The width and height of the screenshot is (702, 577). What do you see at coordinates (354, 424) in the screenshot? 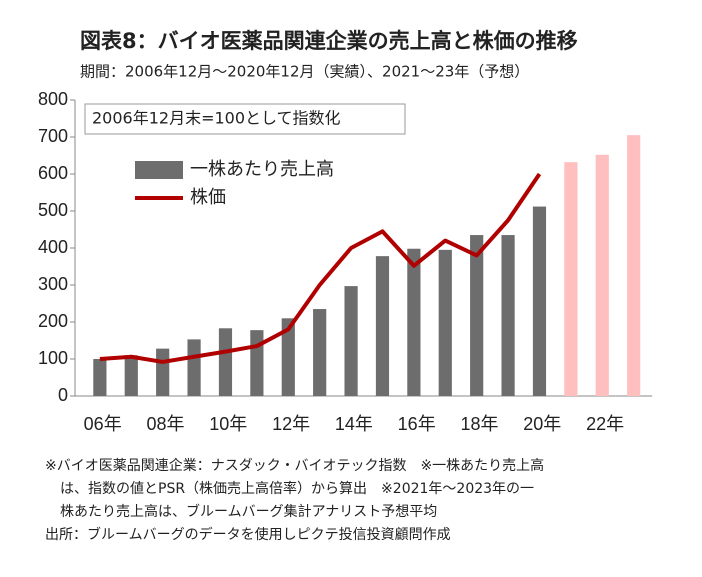
I see `x-tick-label: 14年` at bounding box center [354, 424].